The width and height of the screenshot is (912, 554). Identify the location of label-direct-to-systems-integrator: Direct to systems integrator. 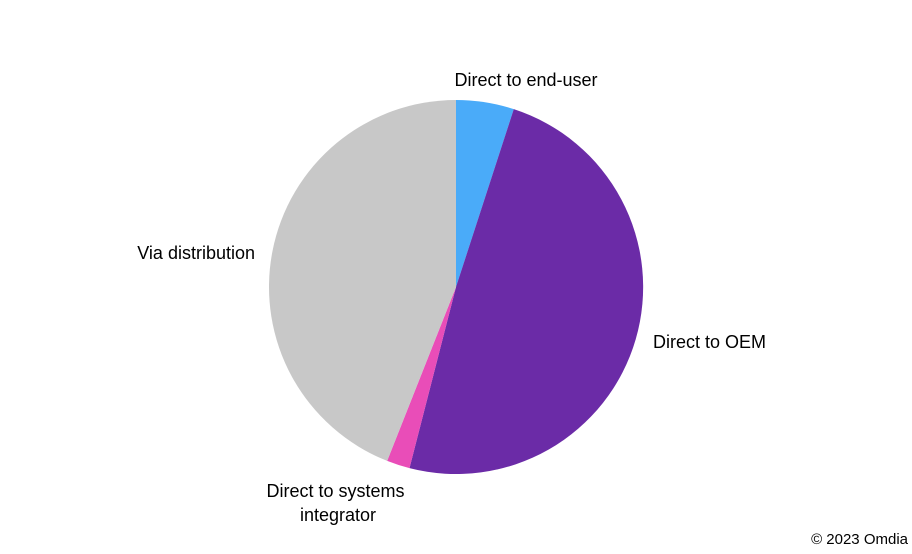
(337, 503).